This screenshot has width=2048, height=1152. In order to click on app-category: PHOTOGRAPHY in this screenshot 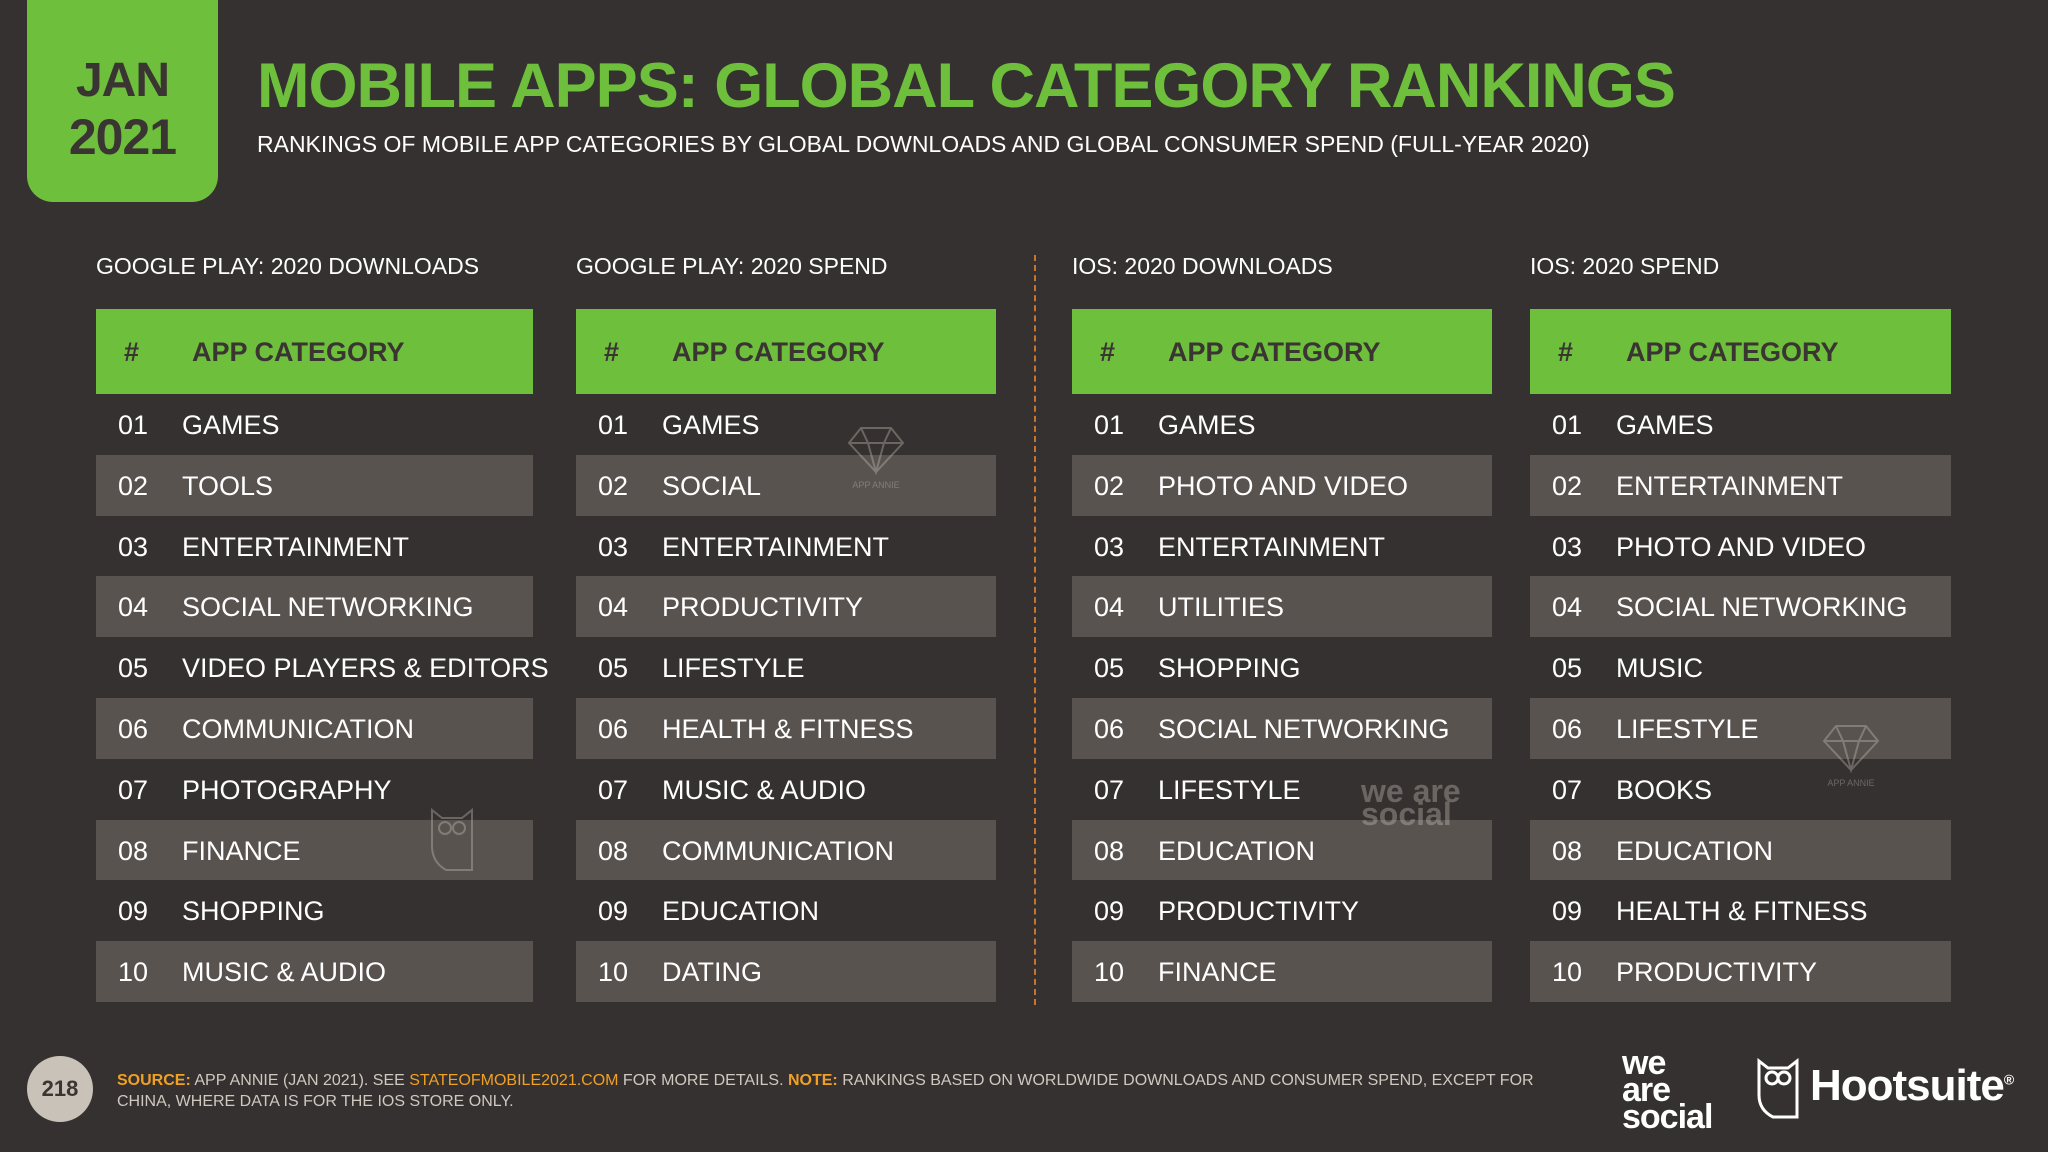, I will do `click(287, 789)`.